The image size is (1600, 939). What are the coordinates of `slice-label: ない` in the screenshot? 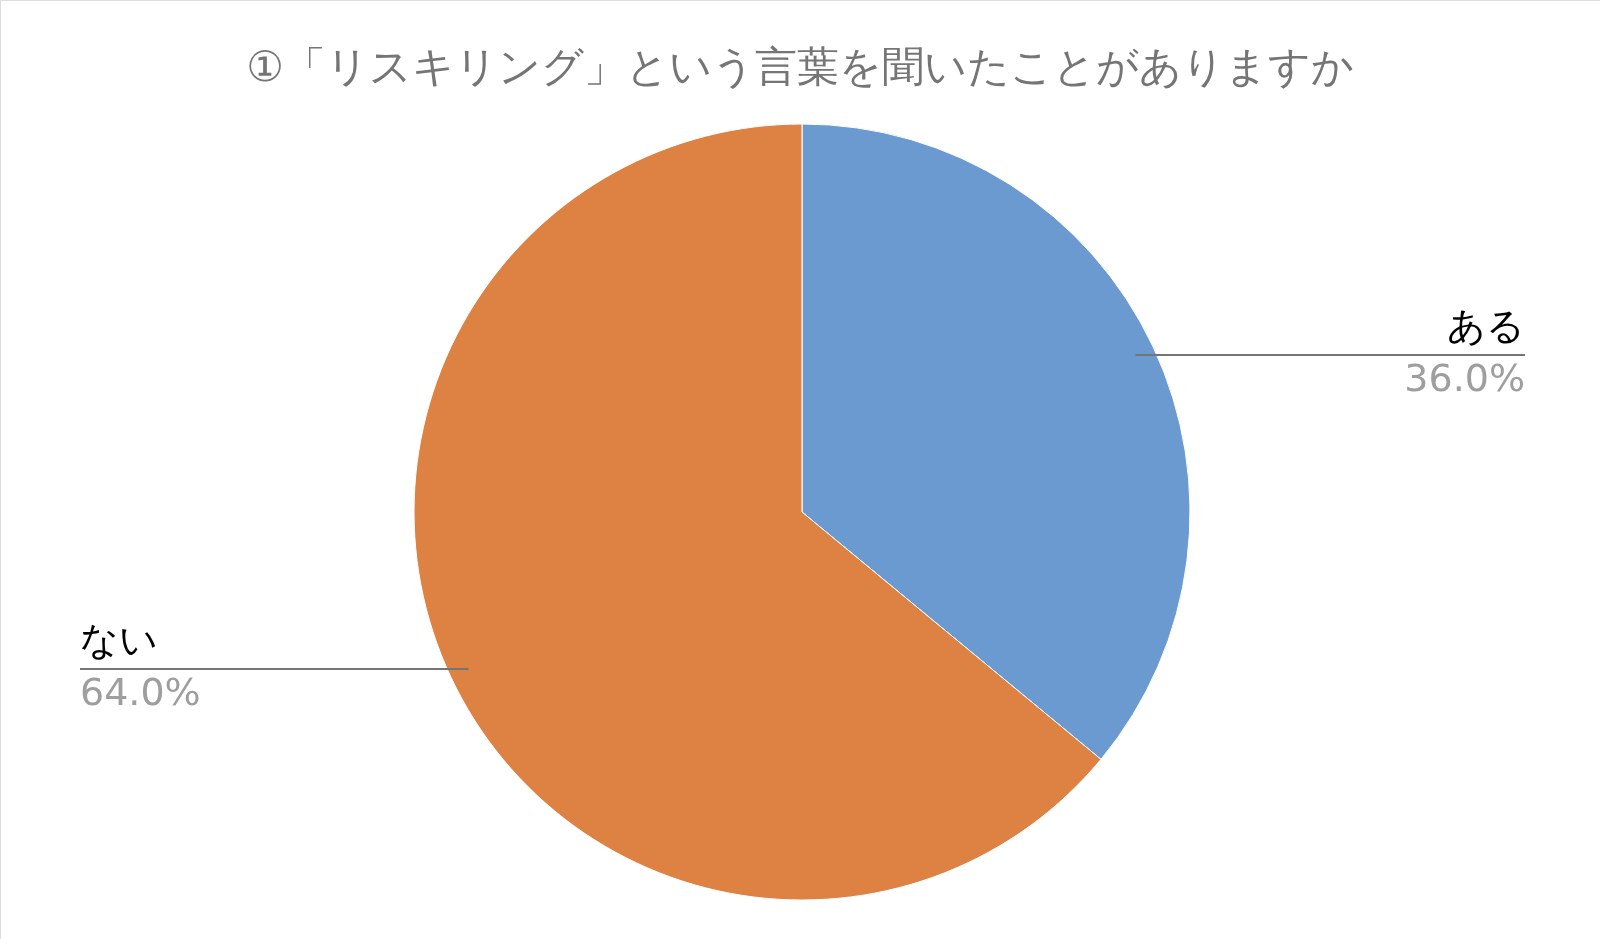 It's located at (119, 639).